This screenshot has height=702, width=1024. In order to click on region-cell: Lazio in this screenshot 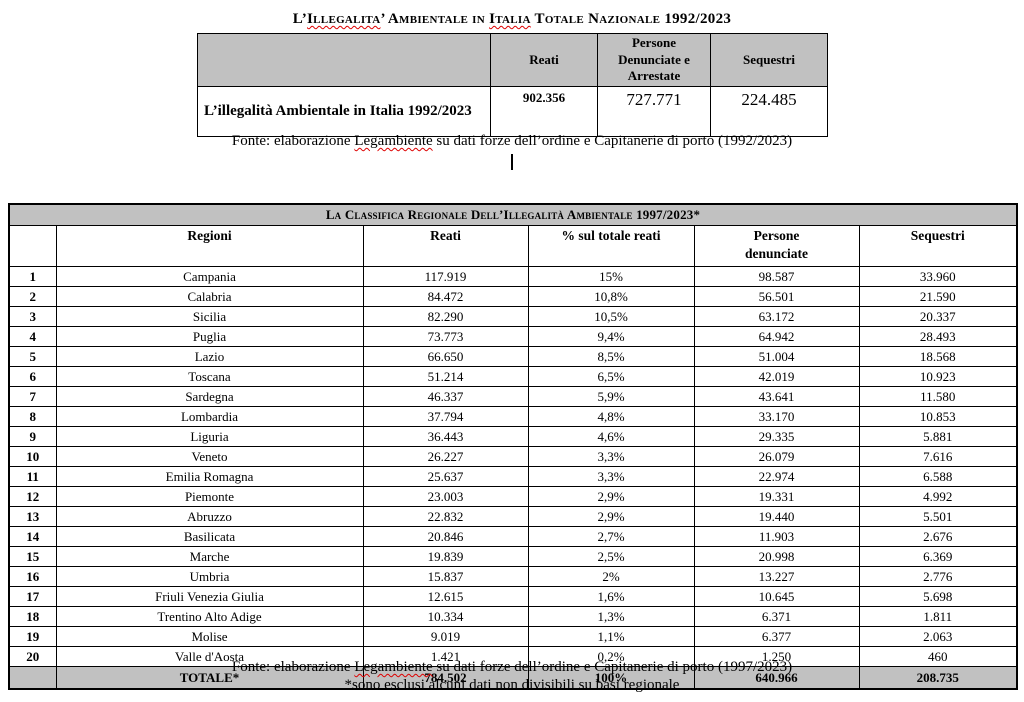, I will do `click(209, 356)`.